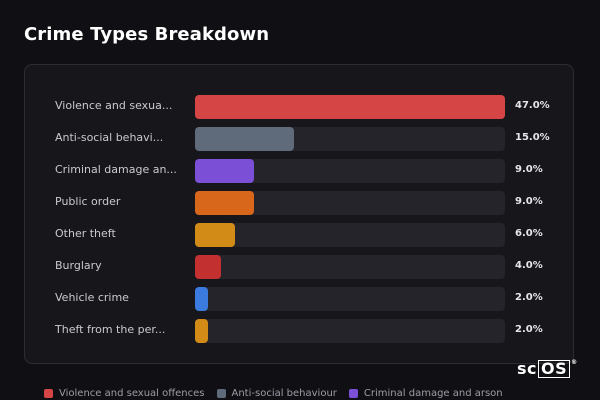 The width and height of the screenshot is (600, 400). I want to click on chart-title: Crime Types Breakdown, so click(147, 34).